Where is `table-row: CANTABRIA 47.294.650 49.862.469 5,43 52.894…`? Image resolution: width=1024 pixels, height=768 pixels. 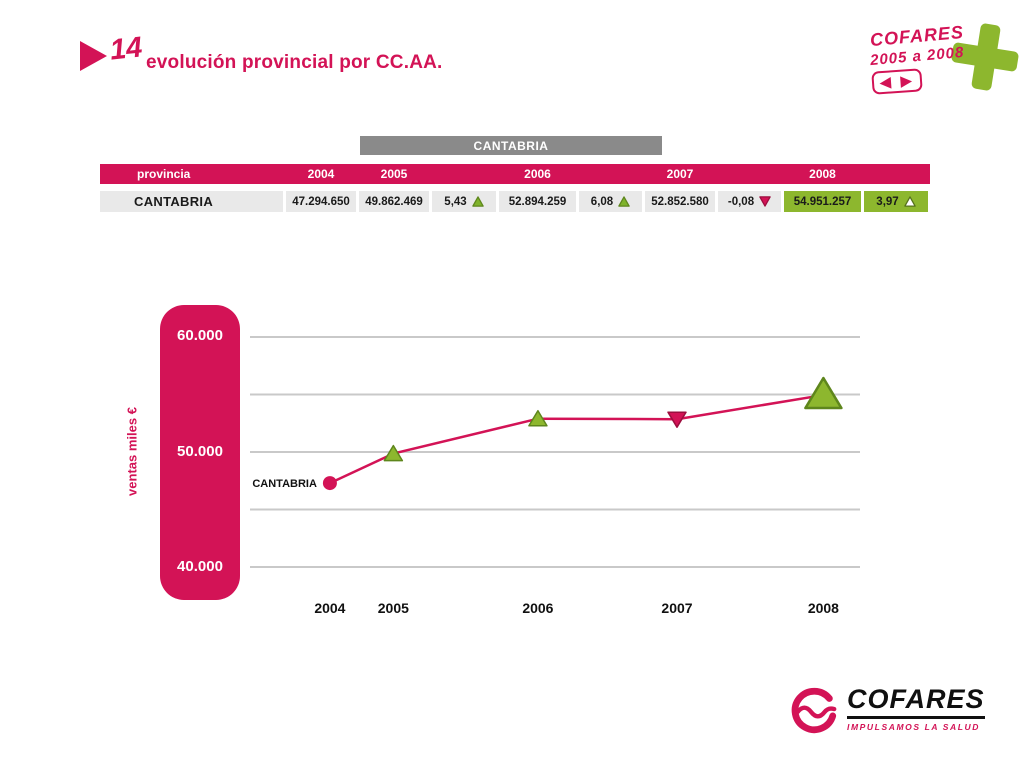
table-row: CANTABRIA 47.294.650 49.862.469 5,43 52.894… is located at coordinates (515, 201).